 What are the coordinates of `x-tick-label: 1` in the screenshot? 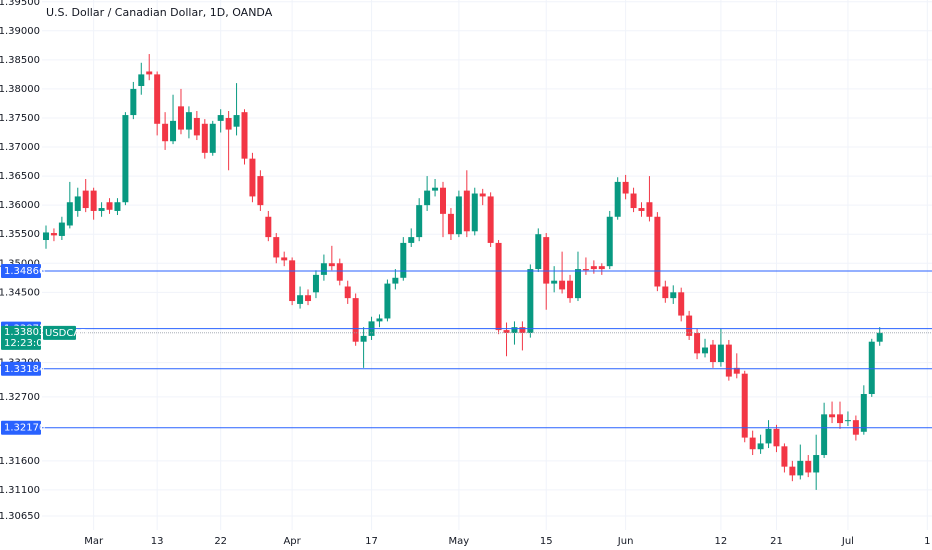 It's located at (927, 541).